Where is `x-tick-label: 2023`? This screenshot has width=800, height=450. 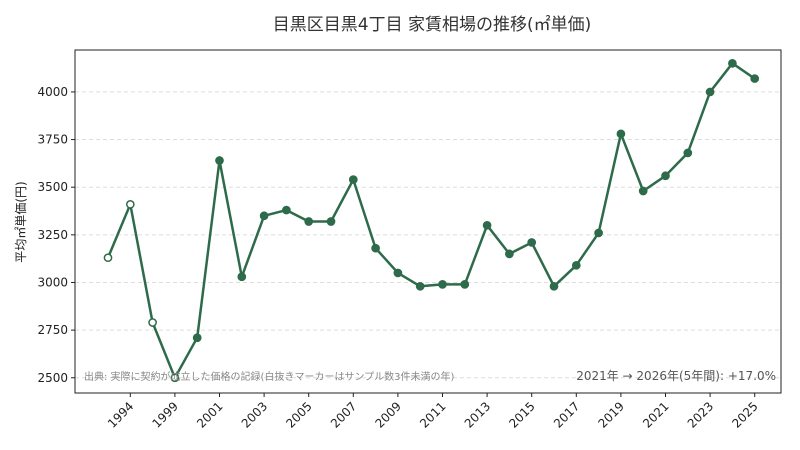 x-tick-label: 2023 is located at coordinates (700, 414).